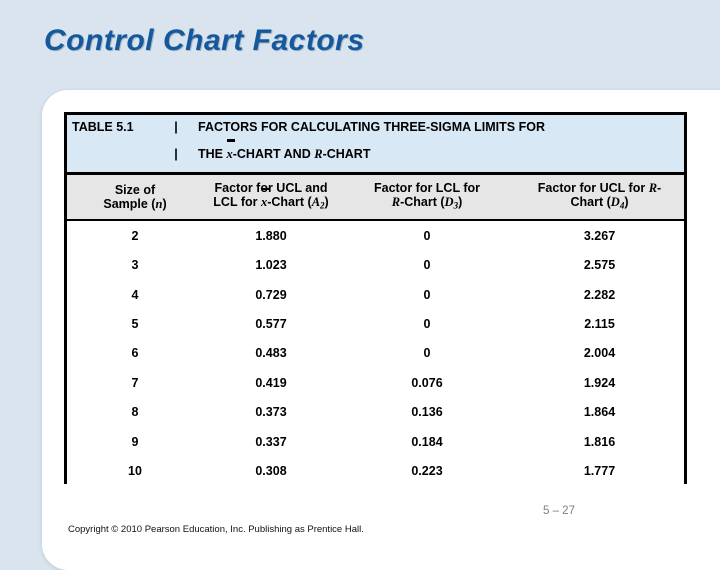  I want to click on table-row: 2 1.880 0 3.267, so click(375, 235).